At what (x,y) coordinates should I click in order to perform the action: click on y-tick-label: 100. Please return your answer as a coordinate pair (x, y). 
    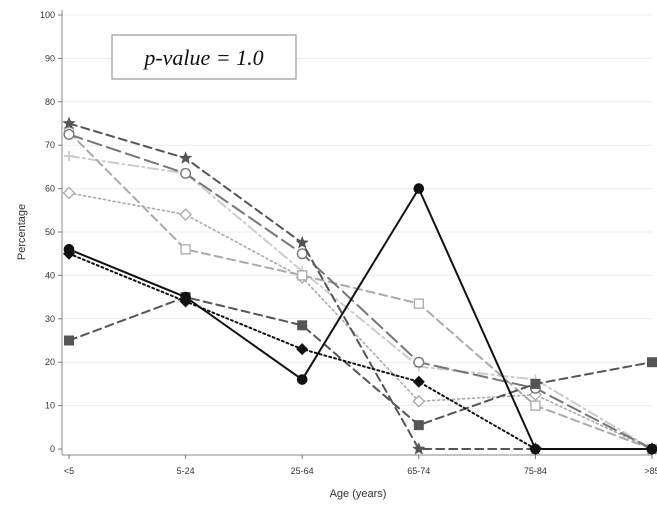
    Looking at the image, I should click on (47, 15).